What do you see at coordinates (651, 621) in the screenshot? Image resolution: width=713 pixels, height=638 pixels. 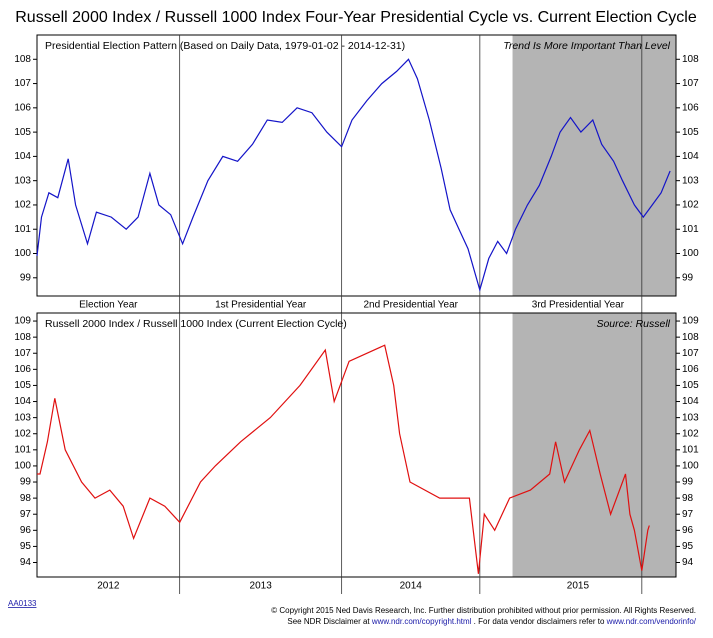 I see `link: www.ndr.com/vendorinfo/` at bounding box center [651, 621].